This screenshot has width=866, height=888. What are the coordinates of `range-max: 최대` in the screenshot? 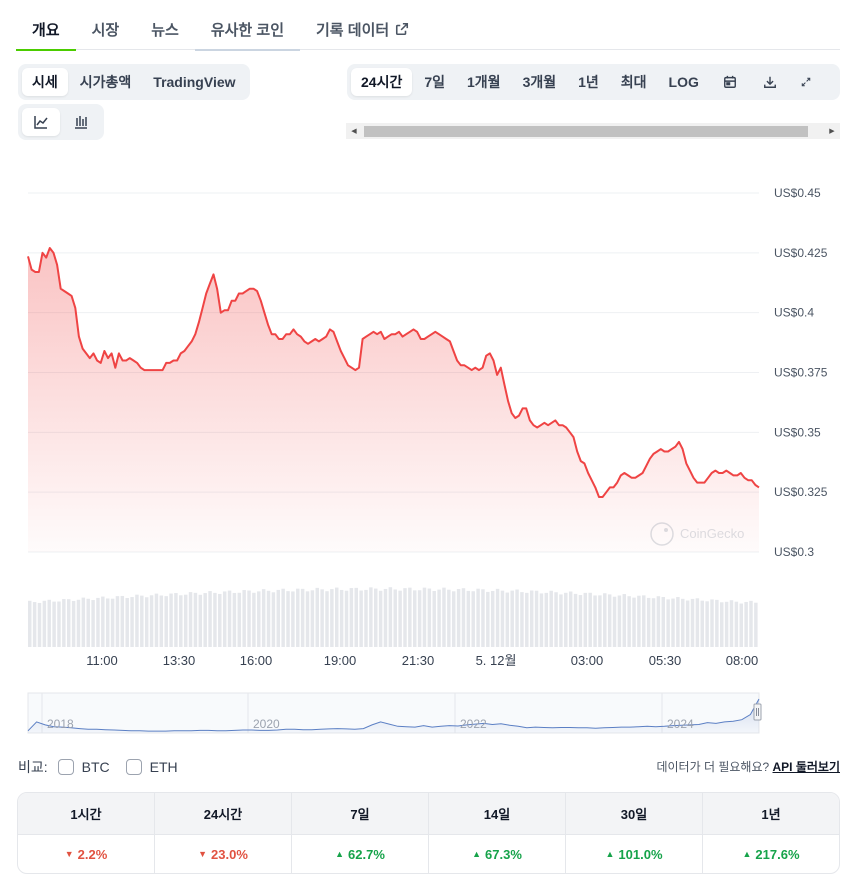 It's located at (633, 82).